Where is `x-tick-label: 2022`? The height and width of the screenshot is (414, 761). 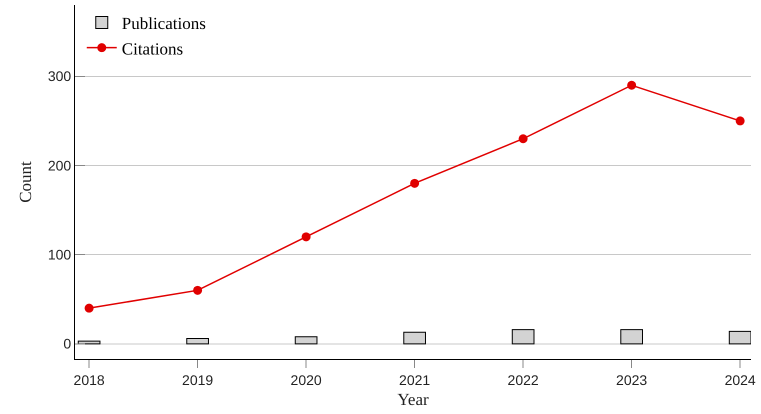
x-tick-label: 2022 is located at coordinates (523, 380).